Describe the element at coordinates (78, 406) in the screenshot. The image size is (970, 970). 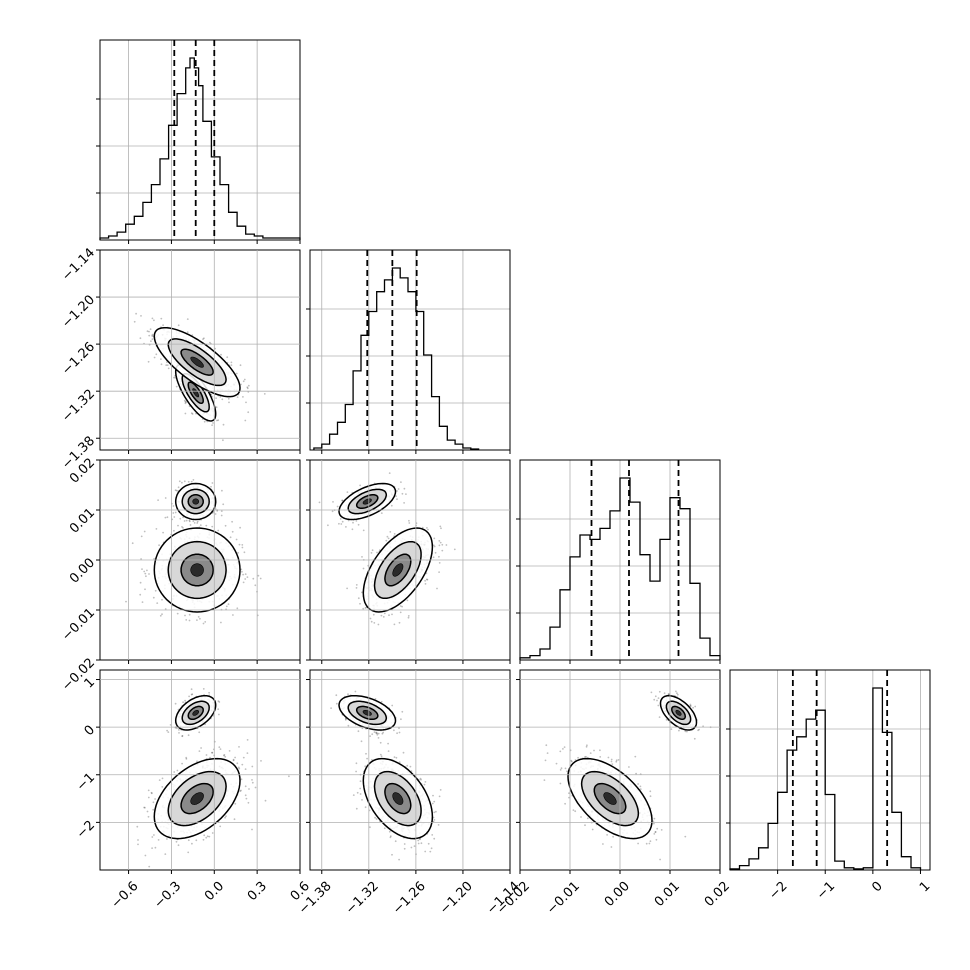
I see `y-tick-label: −1.32` at that location.